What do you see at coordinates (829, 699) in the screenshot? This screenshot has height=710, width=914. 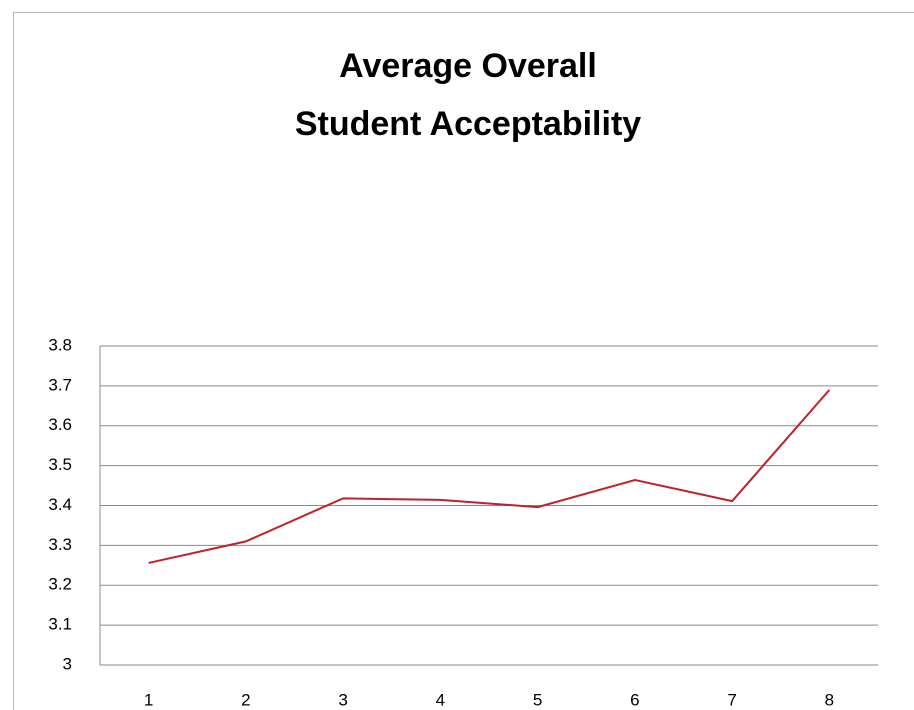 I see `x-tick-label: 8` at bounding box center [829, 699].